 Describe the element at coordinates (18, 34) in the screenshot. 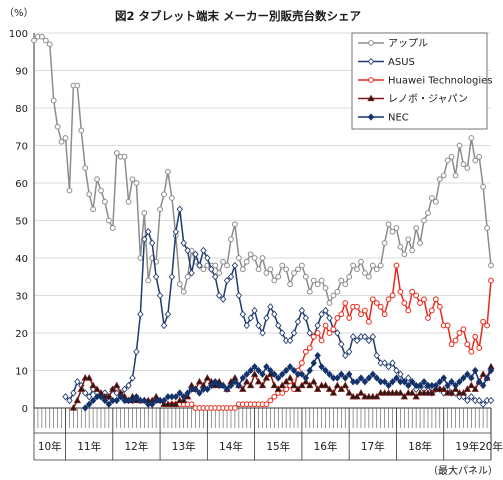

I see `y-tick-label: 100` at that location.